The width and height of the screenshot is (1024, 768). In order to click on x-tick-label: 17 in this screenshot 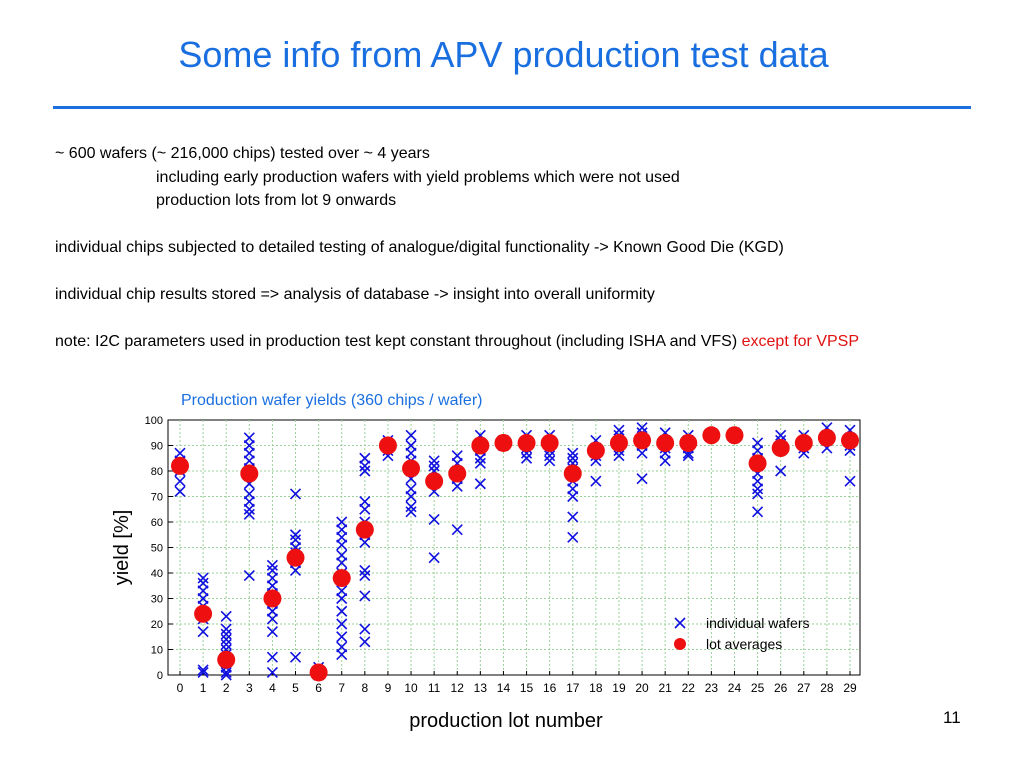, I will do `click(573, 688)`.